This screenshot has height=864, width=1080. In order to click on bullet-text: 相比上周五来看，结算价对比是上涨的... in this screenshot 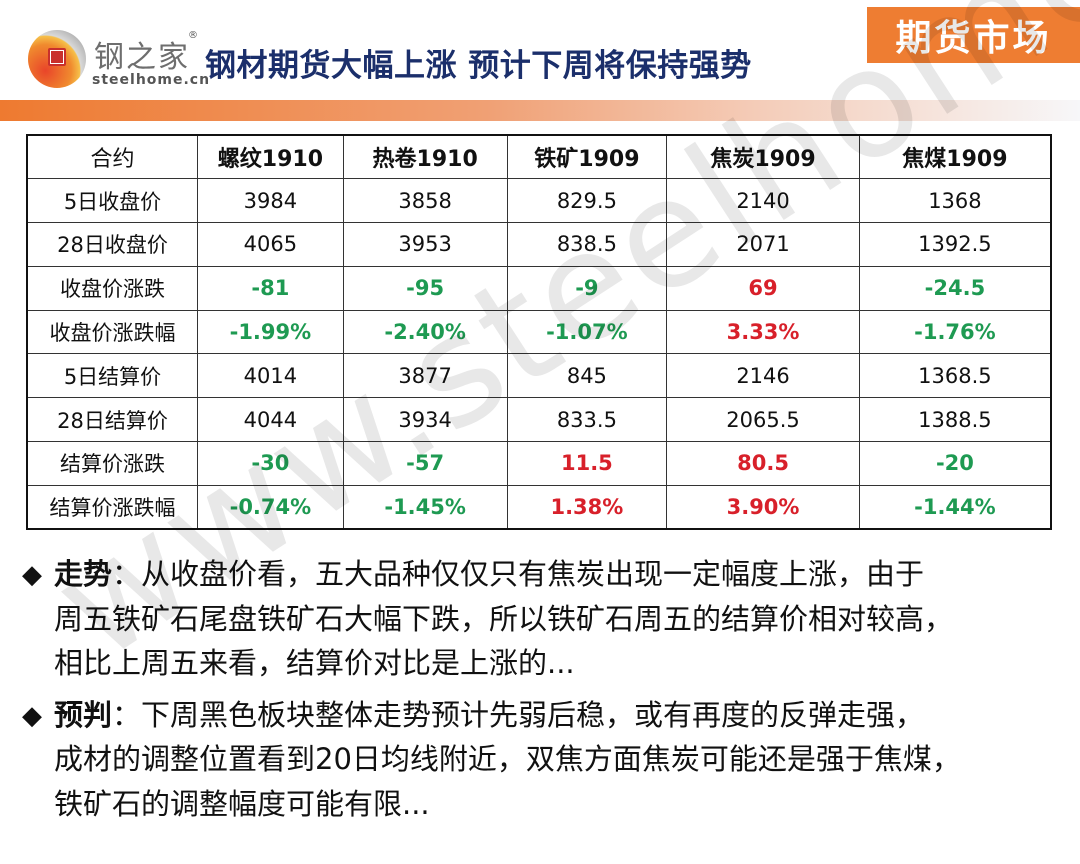, I will do `click(314, 663)`.